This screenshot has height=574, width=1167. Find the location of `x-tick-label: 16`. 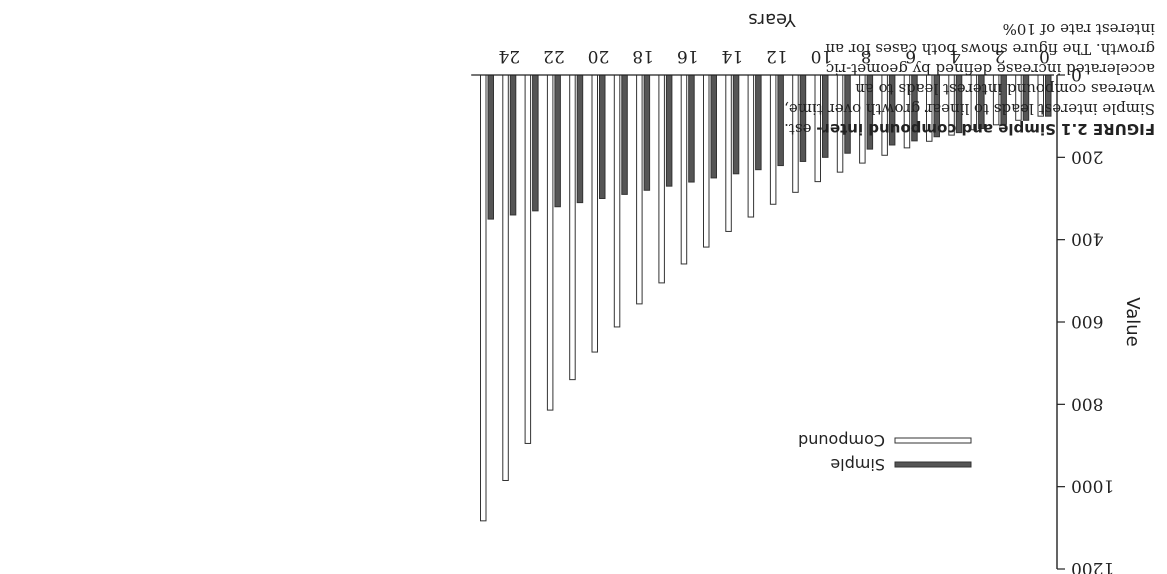

x-tick-label: 16 is located at coordinates (688, 56).